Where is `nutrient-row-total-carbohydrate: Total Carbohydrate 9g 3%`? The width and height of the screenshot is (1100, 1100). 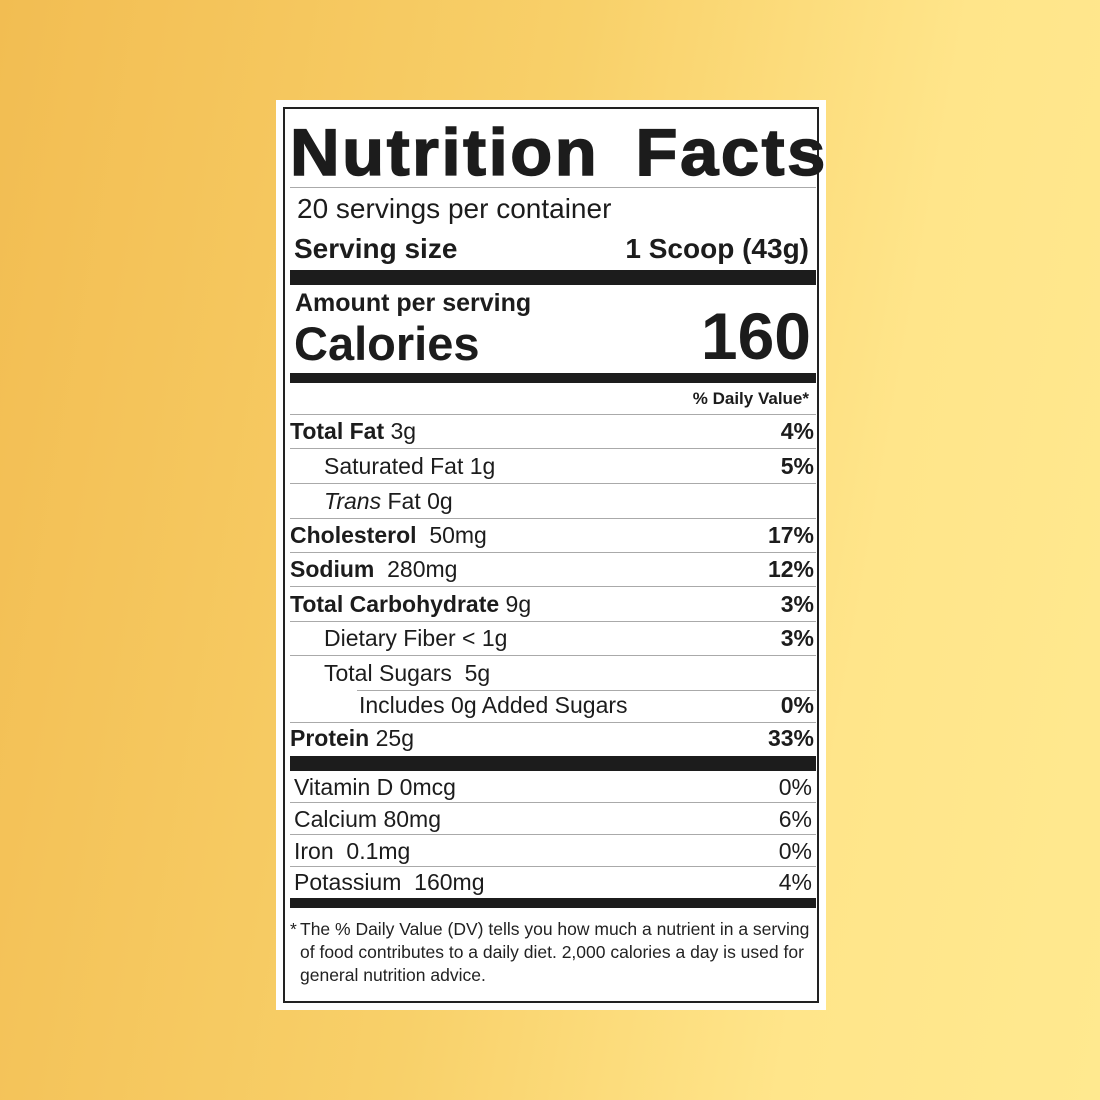
nutrient-row-total-carbohydrate: Total Carbohydrate 9g 3% is located at coordinates (553, 604).